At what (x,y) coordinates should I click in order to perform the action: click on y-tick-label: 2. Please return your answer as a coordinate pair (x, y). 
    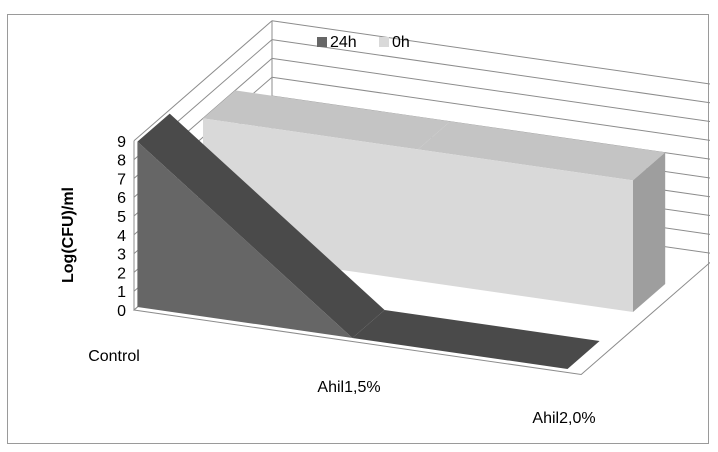
    Looking at the image, I should click on (121, 273).